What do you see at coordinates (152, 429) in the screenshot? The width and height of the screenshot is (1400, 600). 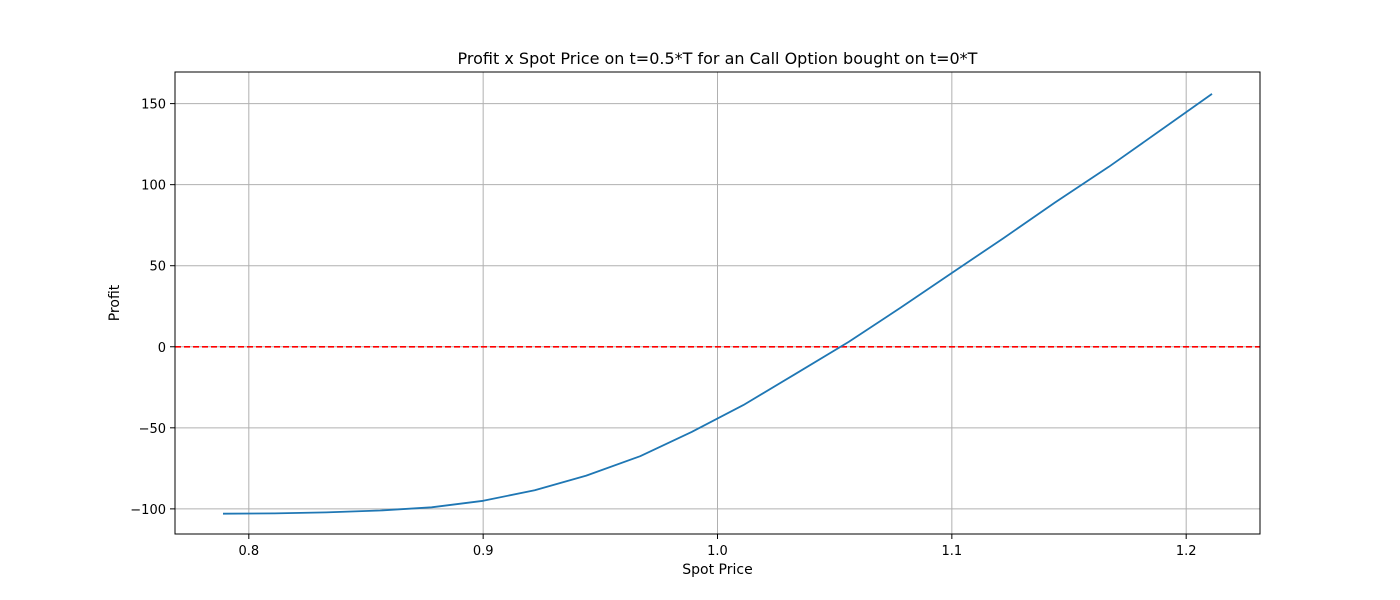 I see `y-tick-label: −50` at bounding box center [152, 429].